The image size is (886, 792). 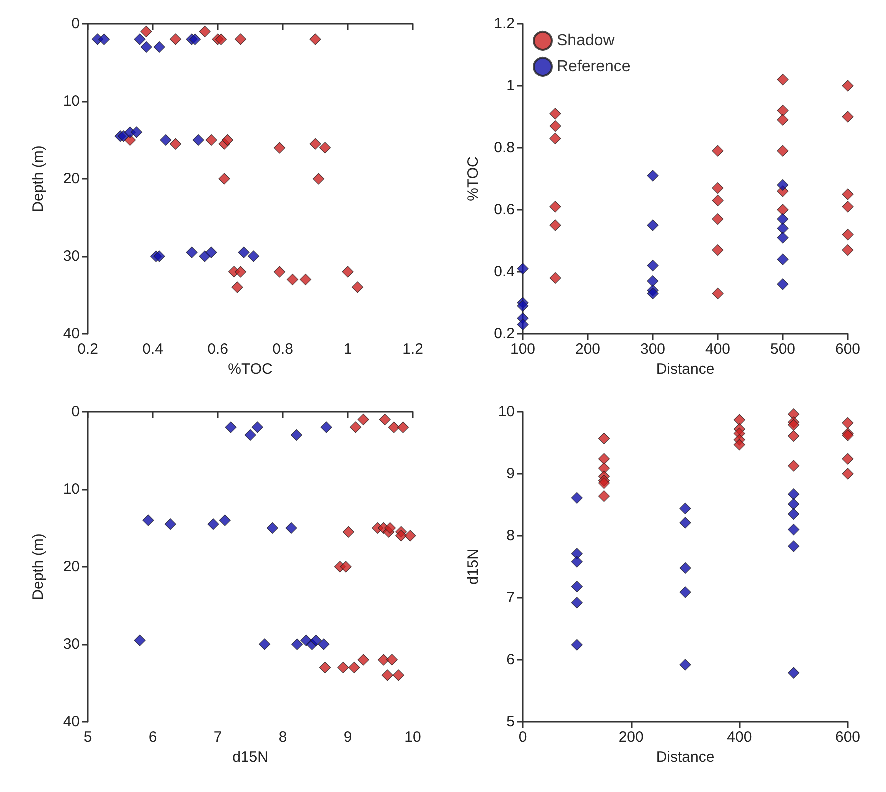 I want to click on x-tick-label: 5, so click(x=88, y=737).